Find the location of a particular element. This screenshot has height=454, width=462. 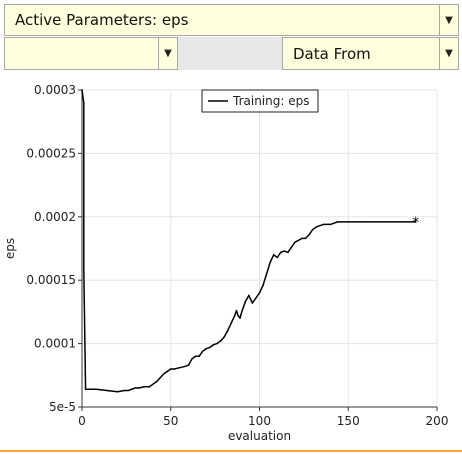

toolbar-spacer is located at coordinates (230, 53).